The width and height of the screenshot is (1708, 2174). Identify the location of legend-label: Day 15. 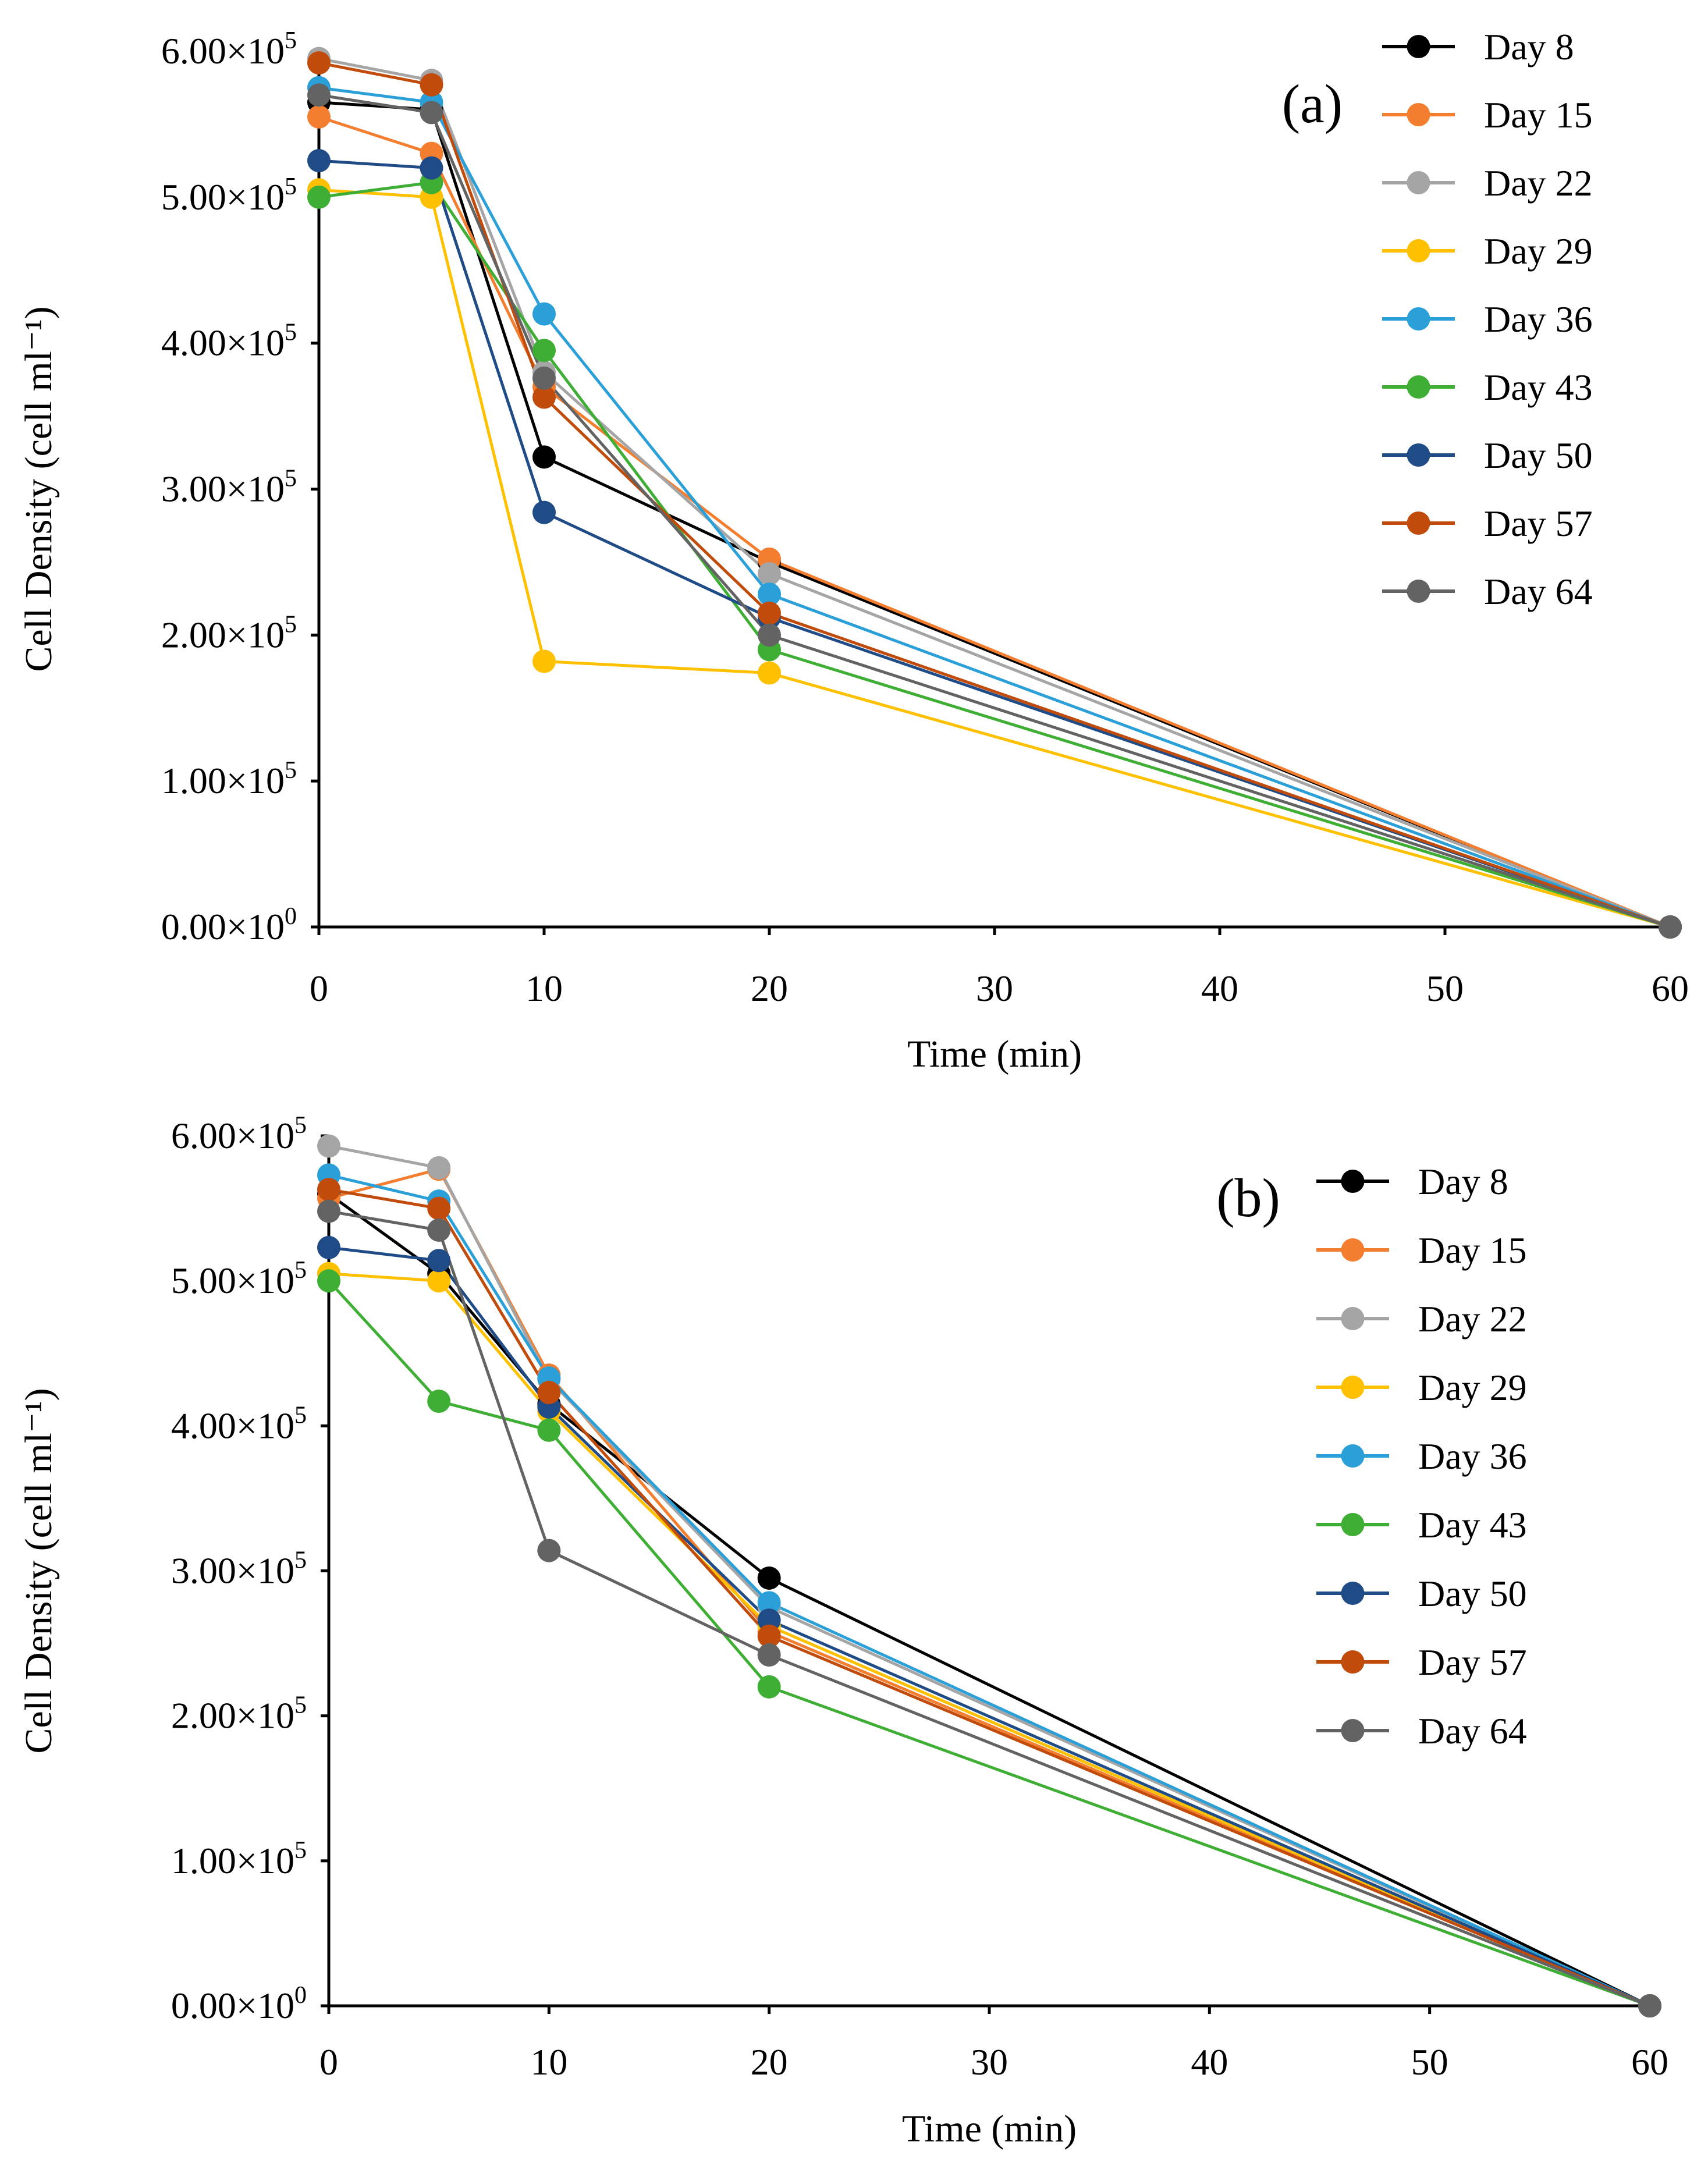
(1539, 115).